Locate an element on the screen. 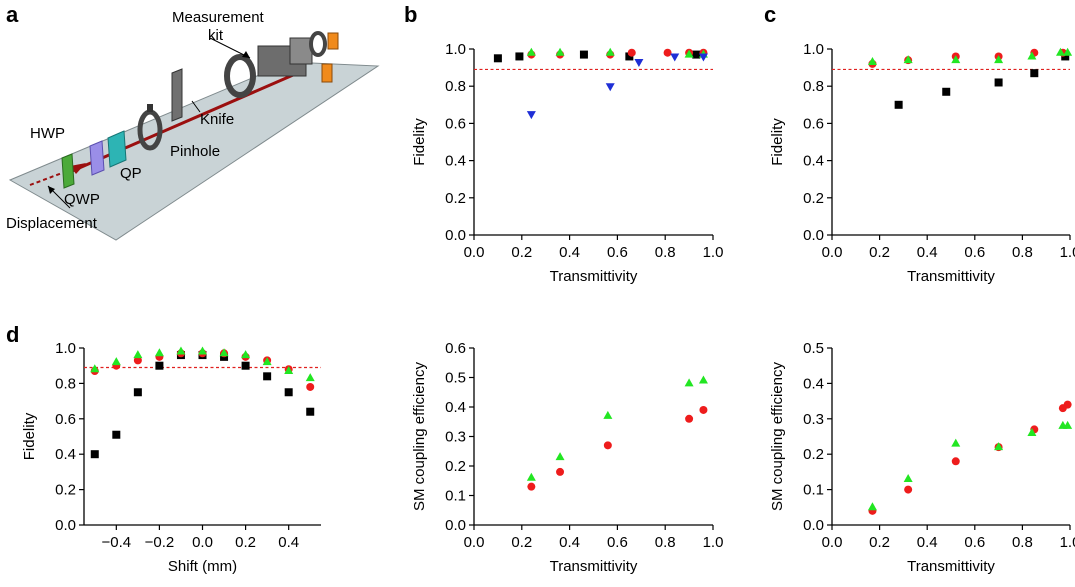 This screenshot has height=587, width=1075. qwp-element is located at coordinates (68, 171).